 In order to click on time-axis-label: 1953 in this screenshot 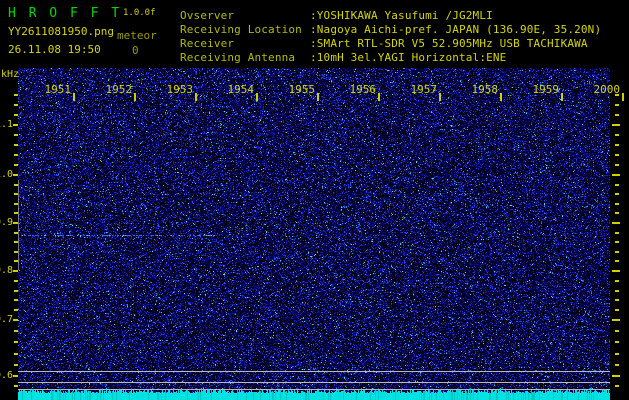, I will do `click(180, 89)`.